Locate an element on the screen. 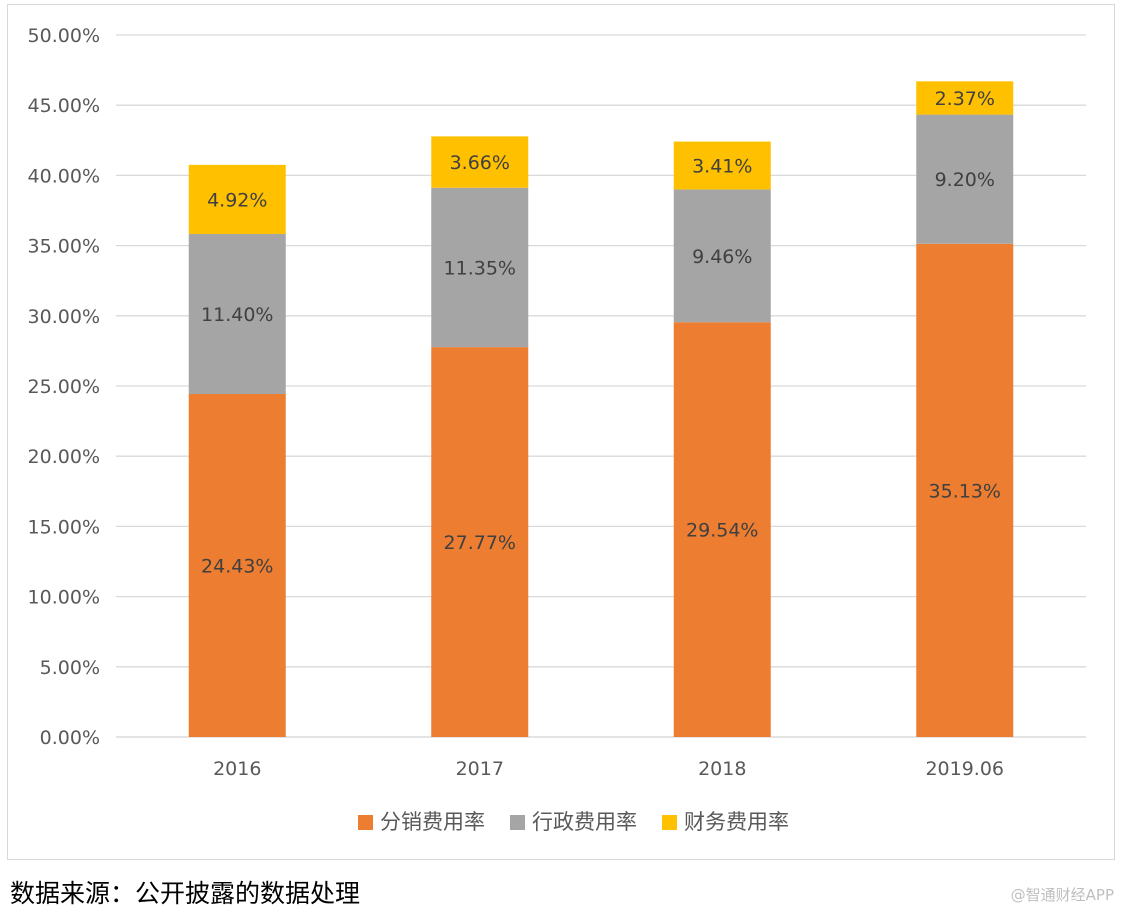 The width and height of the screenshot is (1124, 915). y-tick-label: 10.00% is located at coordinates (64, 598).